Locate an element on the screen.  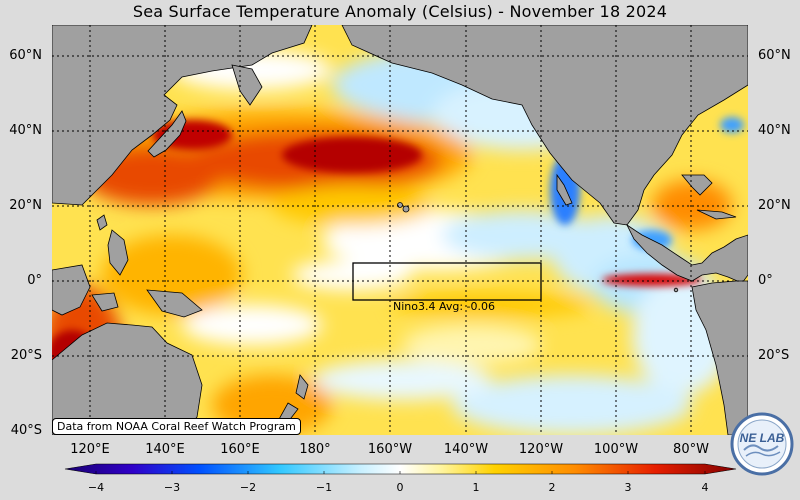
lat-label-60n: 60°N is located at coordinates (25, 55).